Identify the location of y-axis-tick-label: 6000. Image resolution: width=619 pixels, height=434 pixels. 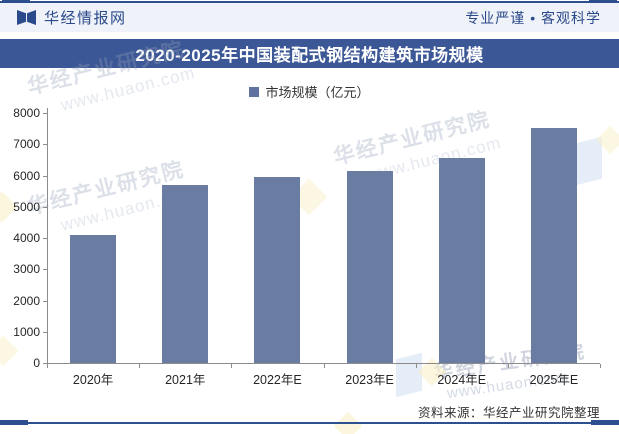
(26, 175).